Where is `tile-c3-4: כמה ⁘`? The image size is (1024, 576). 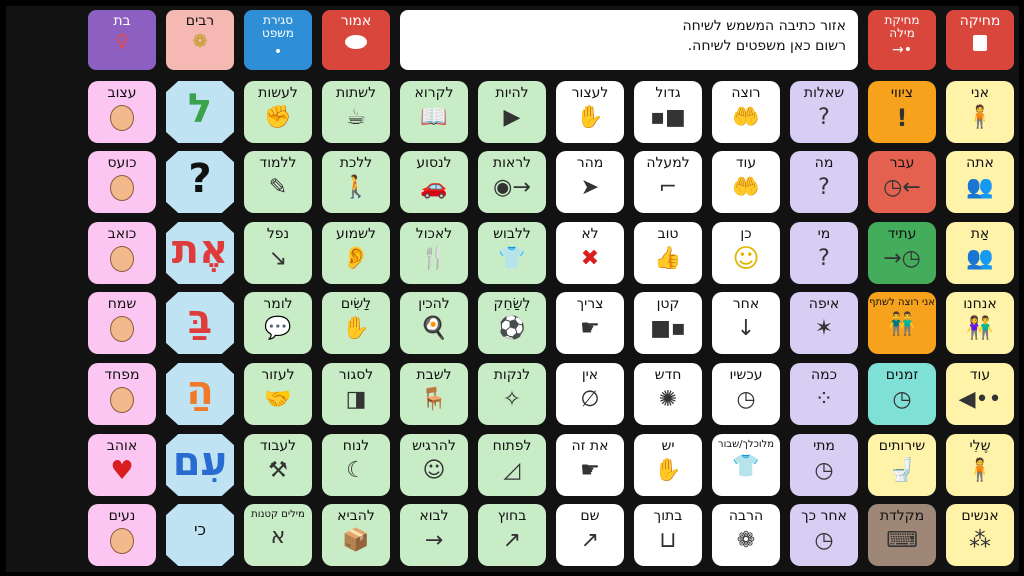 tile-c3-4: כמה ⁘ is located at coordinates (824, 394).